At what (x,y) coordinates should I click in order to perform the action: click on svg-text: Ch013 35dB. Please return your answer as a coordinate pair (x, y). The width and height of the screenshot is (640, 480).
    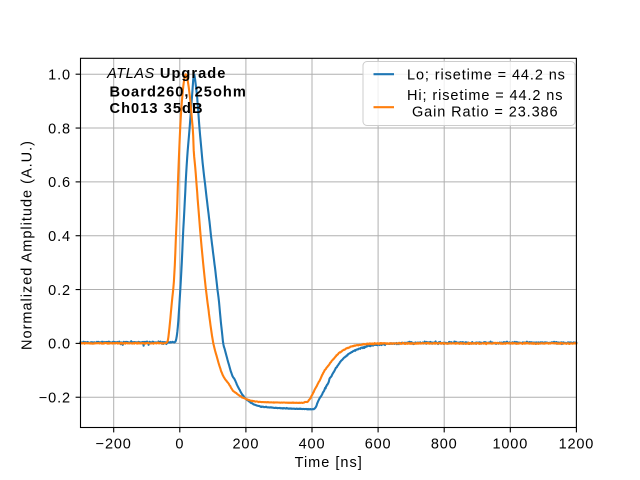
    Looking at the image, I should click on (157, 109).